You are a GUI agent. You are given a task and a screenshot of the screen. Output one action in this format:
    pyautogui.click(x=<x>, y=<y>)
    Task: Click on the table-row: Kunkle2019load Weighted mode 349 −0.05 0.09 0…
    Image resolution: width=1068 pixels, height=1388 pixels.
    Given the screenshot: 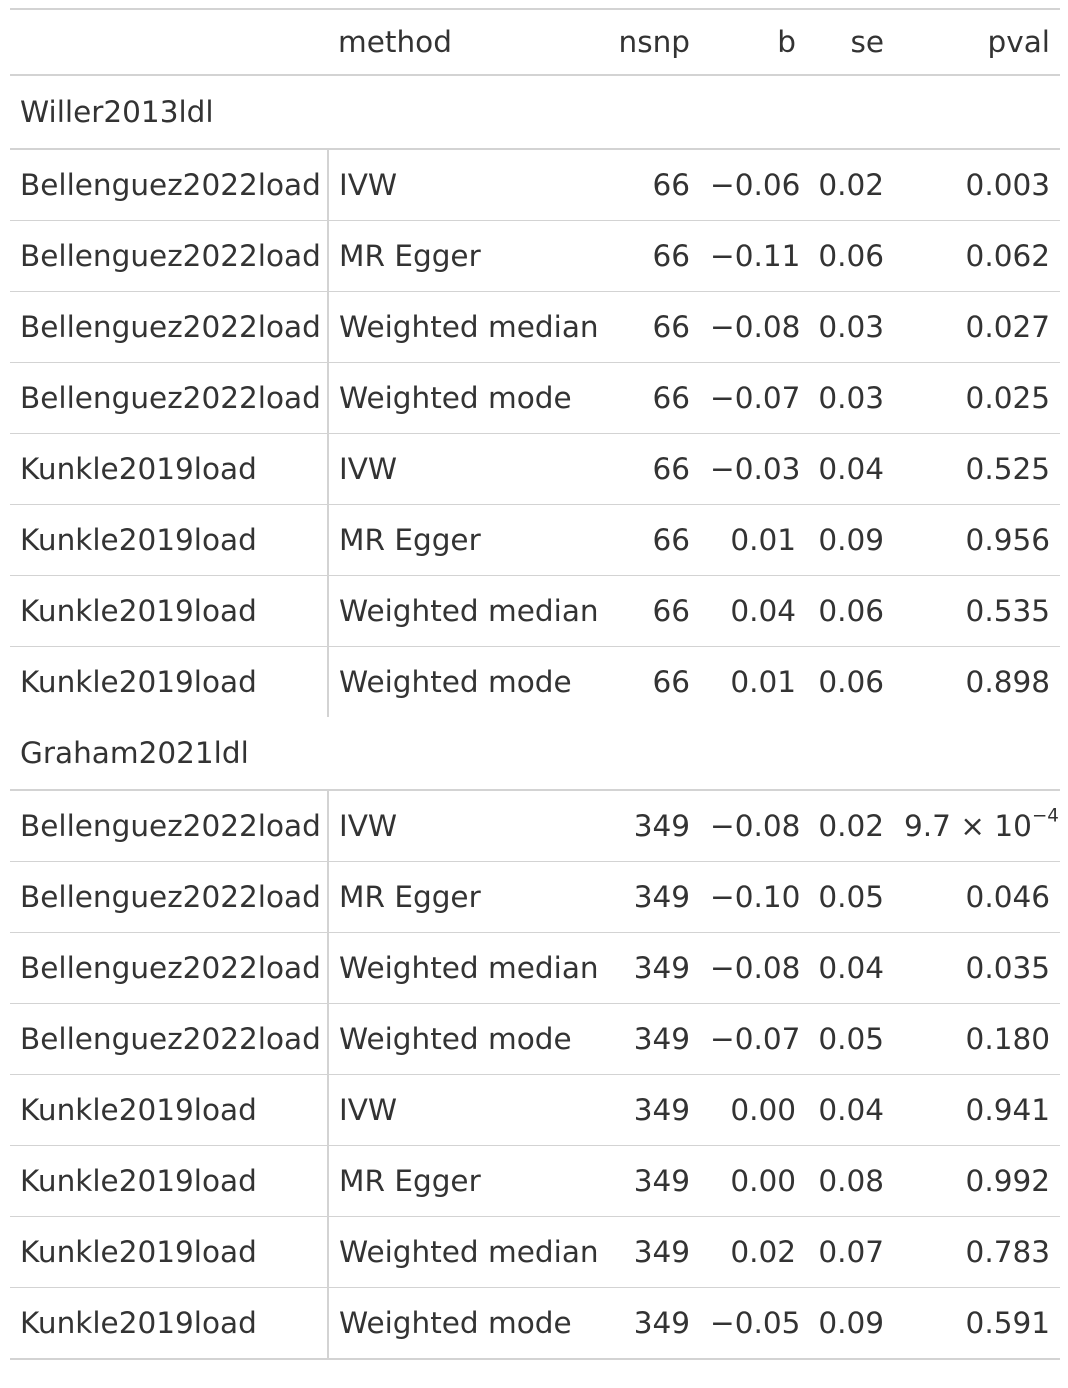 What is the action you would take?
    pyautogui.click(x=535, y=1323)
    